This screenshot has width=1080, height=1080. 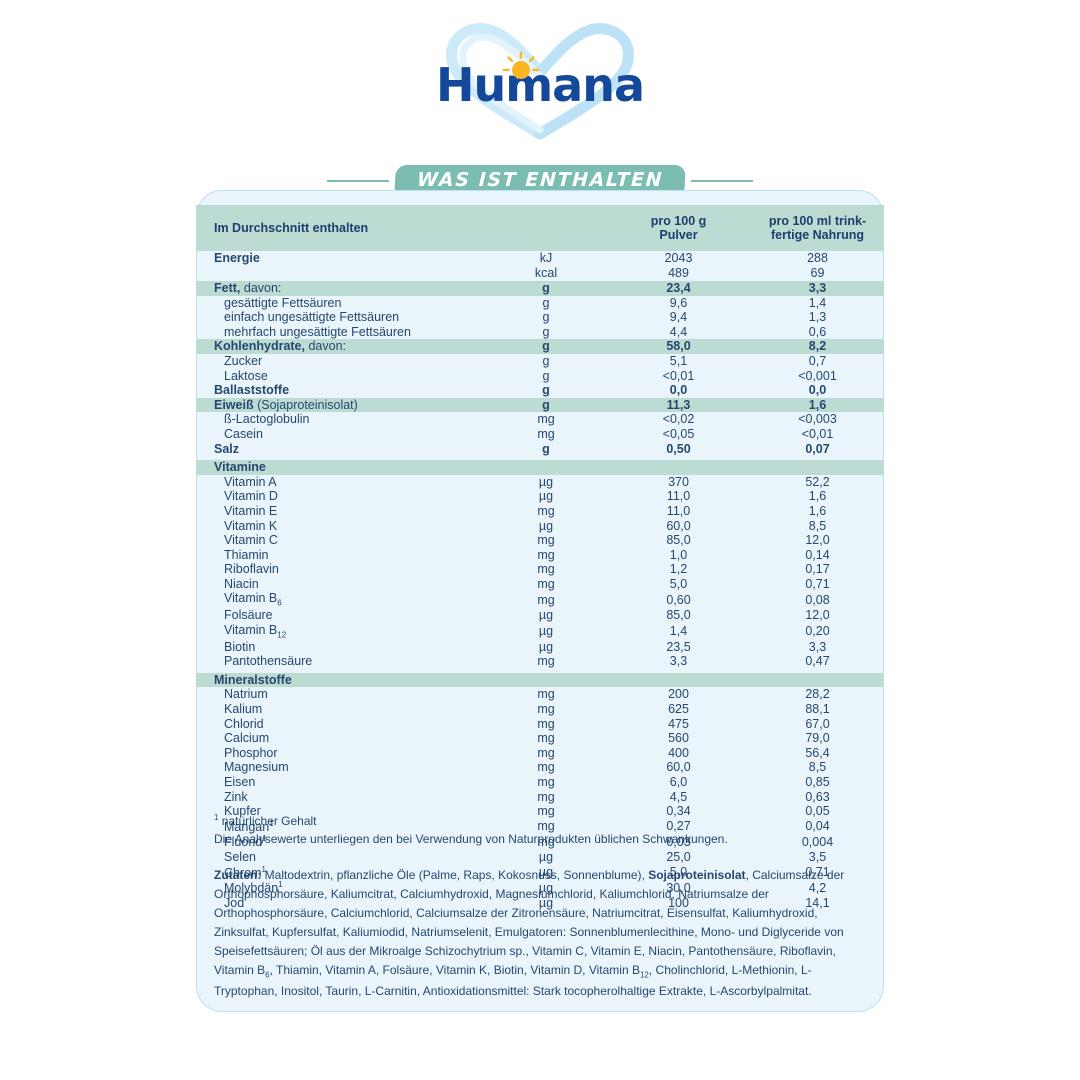 I want to click on row-unit: kcal, so click(x=546, y=273).